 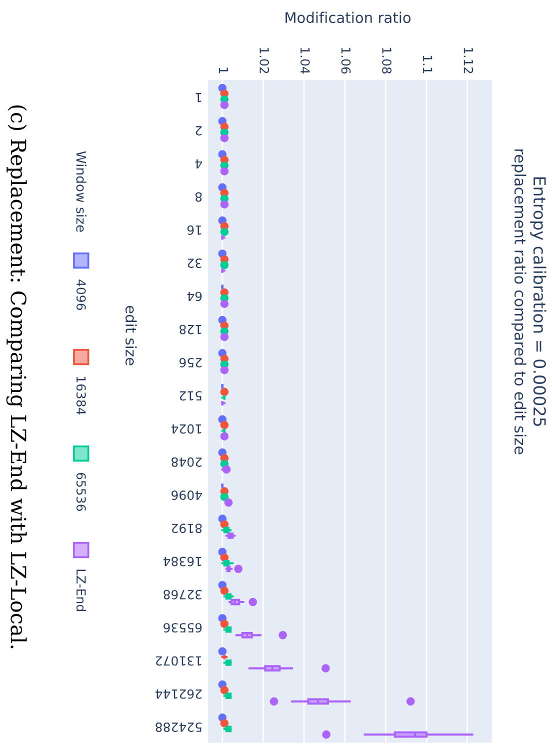 I want to click on text: replacement ratio compared to edit size, so click(x=518, y=302).